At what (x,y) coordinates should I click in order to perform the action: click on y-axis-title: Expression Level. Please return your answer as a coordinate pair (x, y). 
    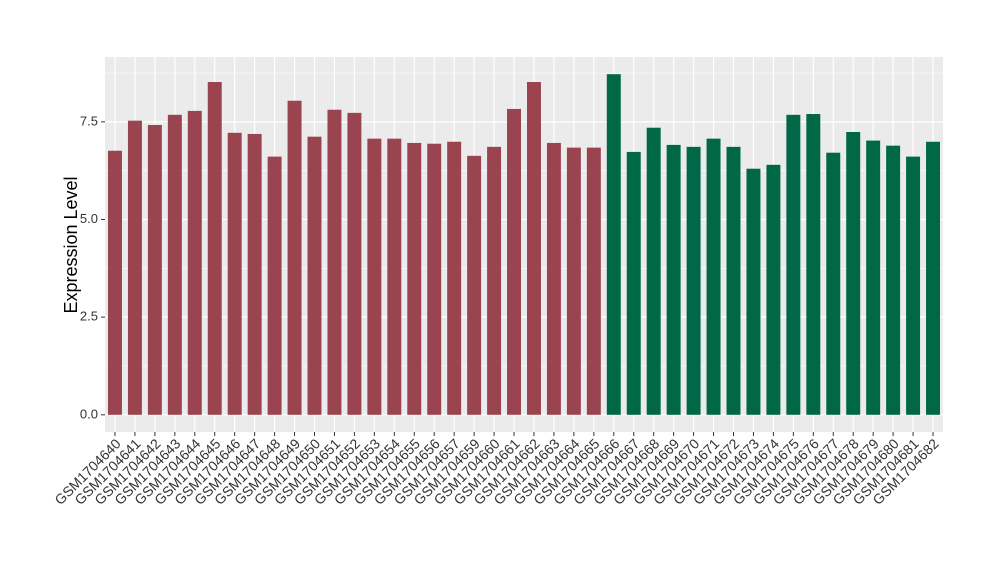
    Looking at the image, I should click on (71, 244).